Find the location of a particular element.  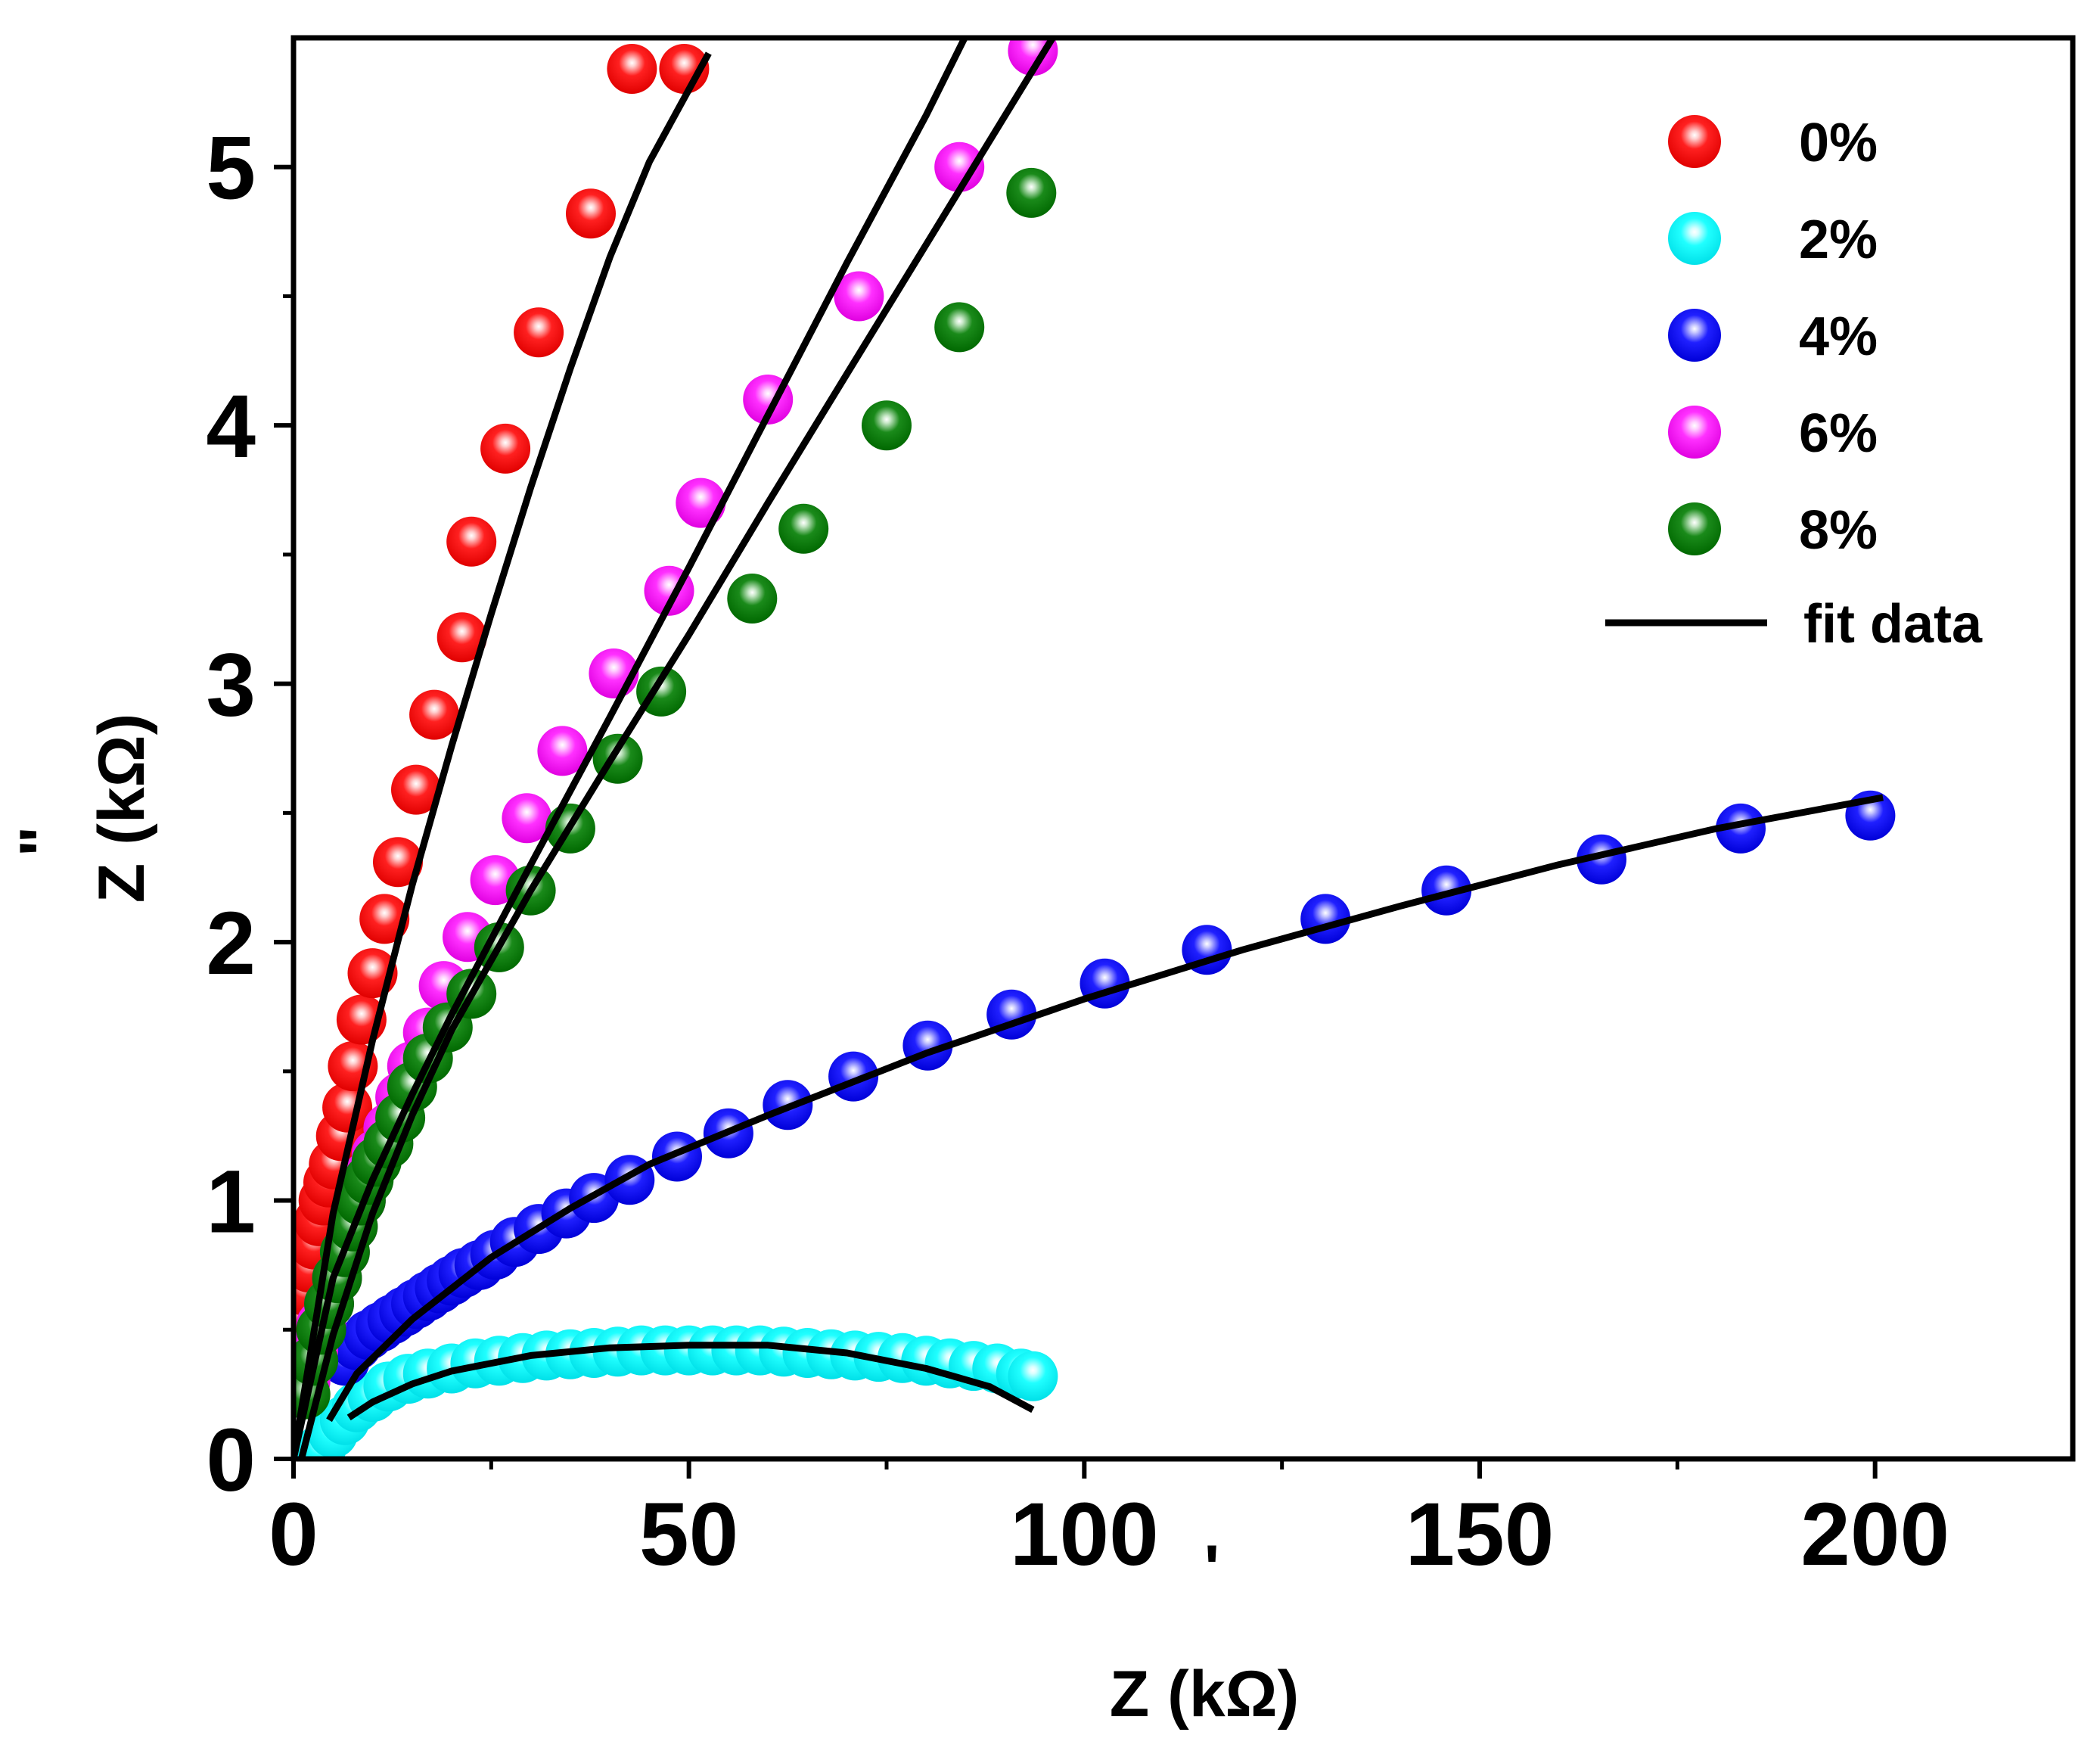

legend-label-2pct: 2% is located at coordinates (1838, 240).